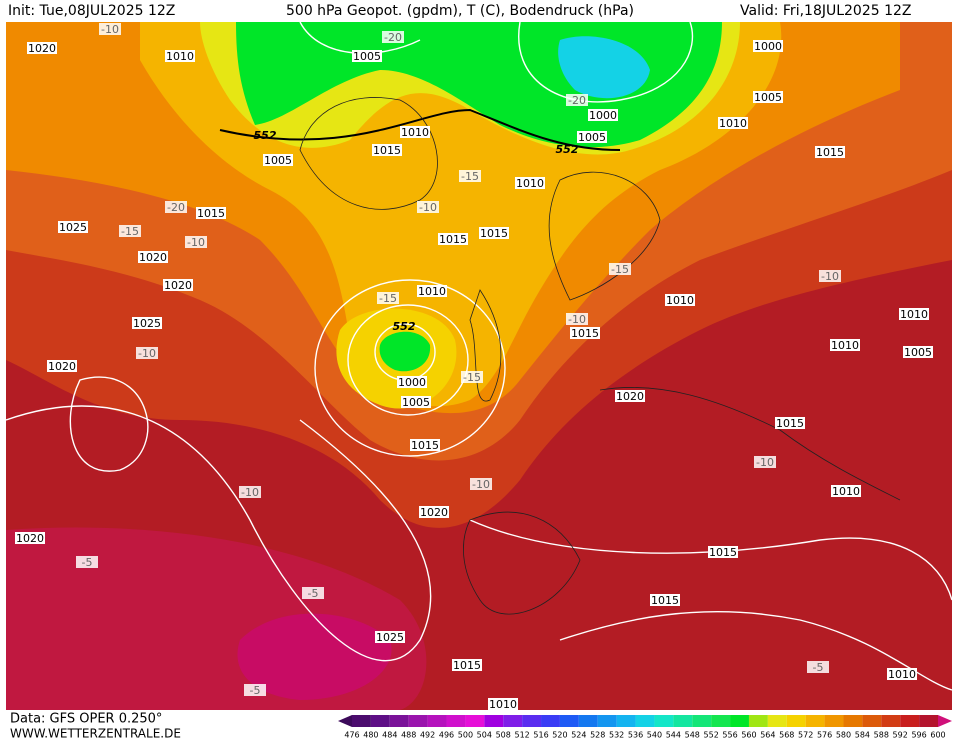 This screenshot has width=959, height=741. I want to click on colorbar-tick-label: 540, so click(654, 735).